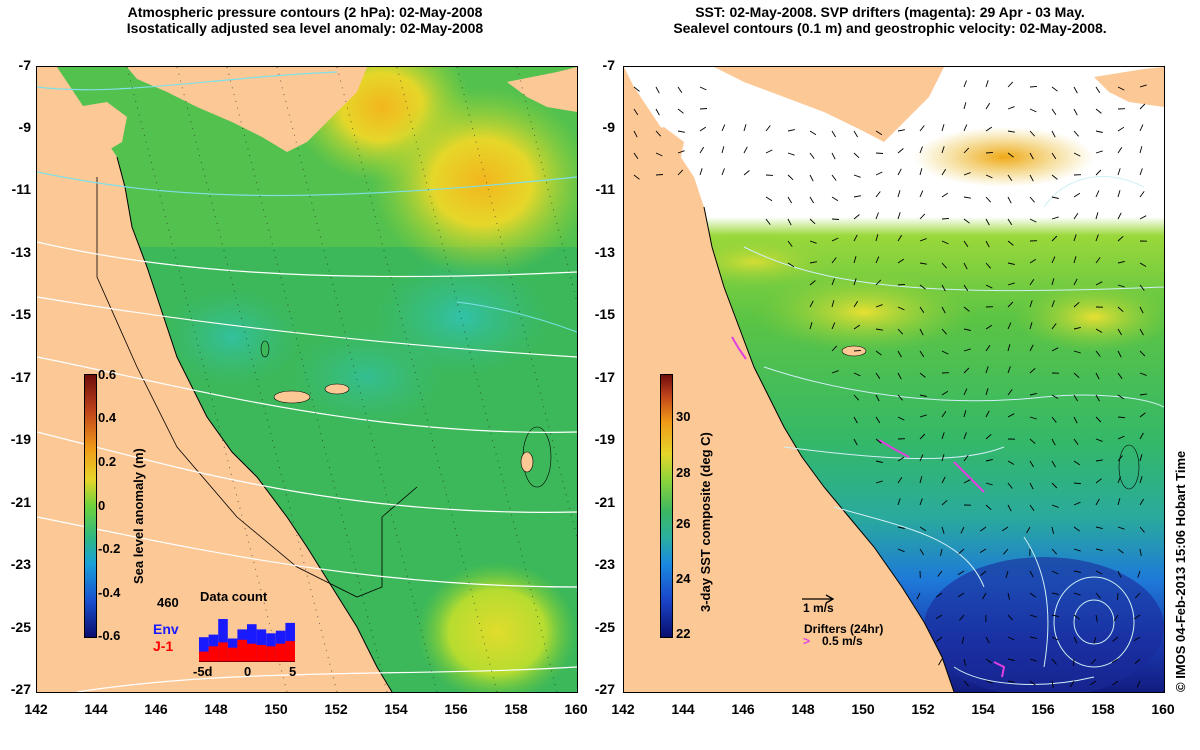  What do you see at coordinates (20, 564) in the screenshot?
I see `left-y-tick: -23` at bounding box center [20, 564].